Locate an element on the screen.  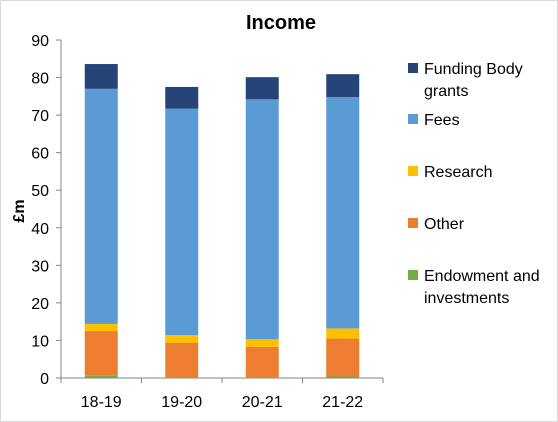
x-tick-label: 20-21 is located at coordinates (262, 402).